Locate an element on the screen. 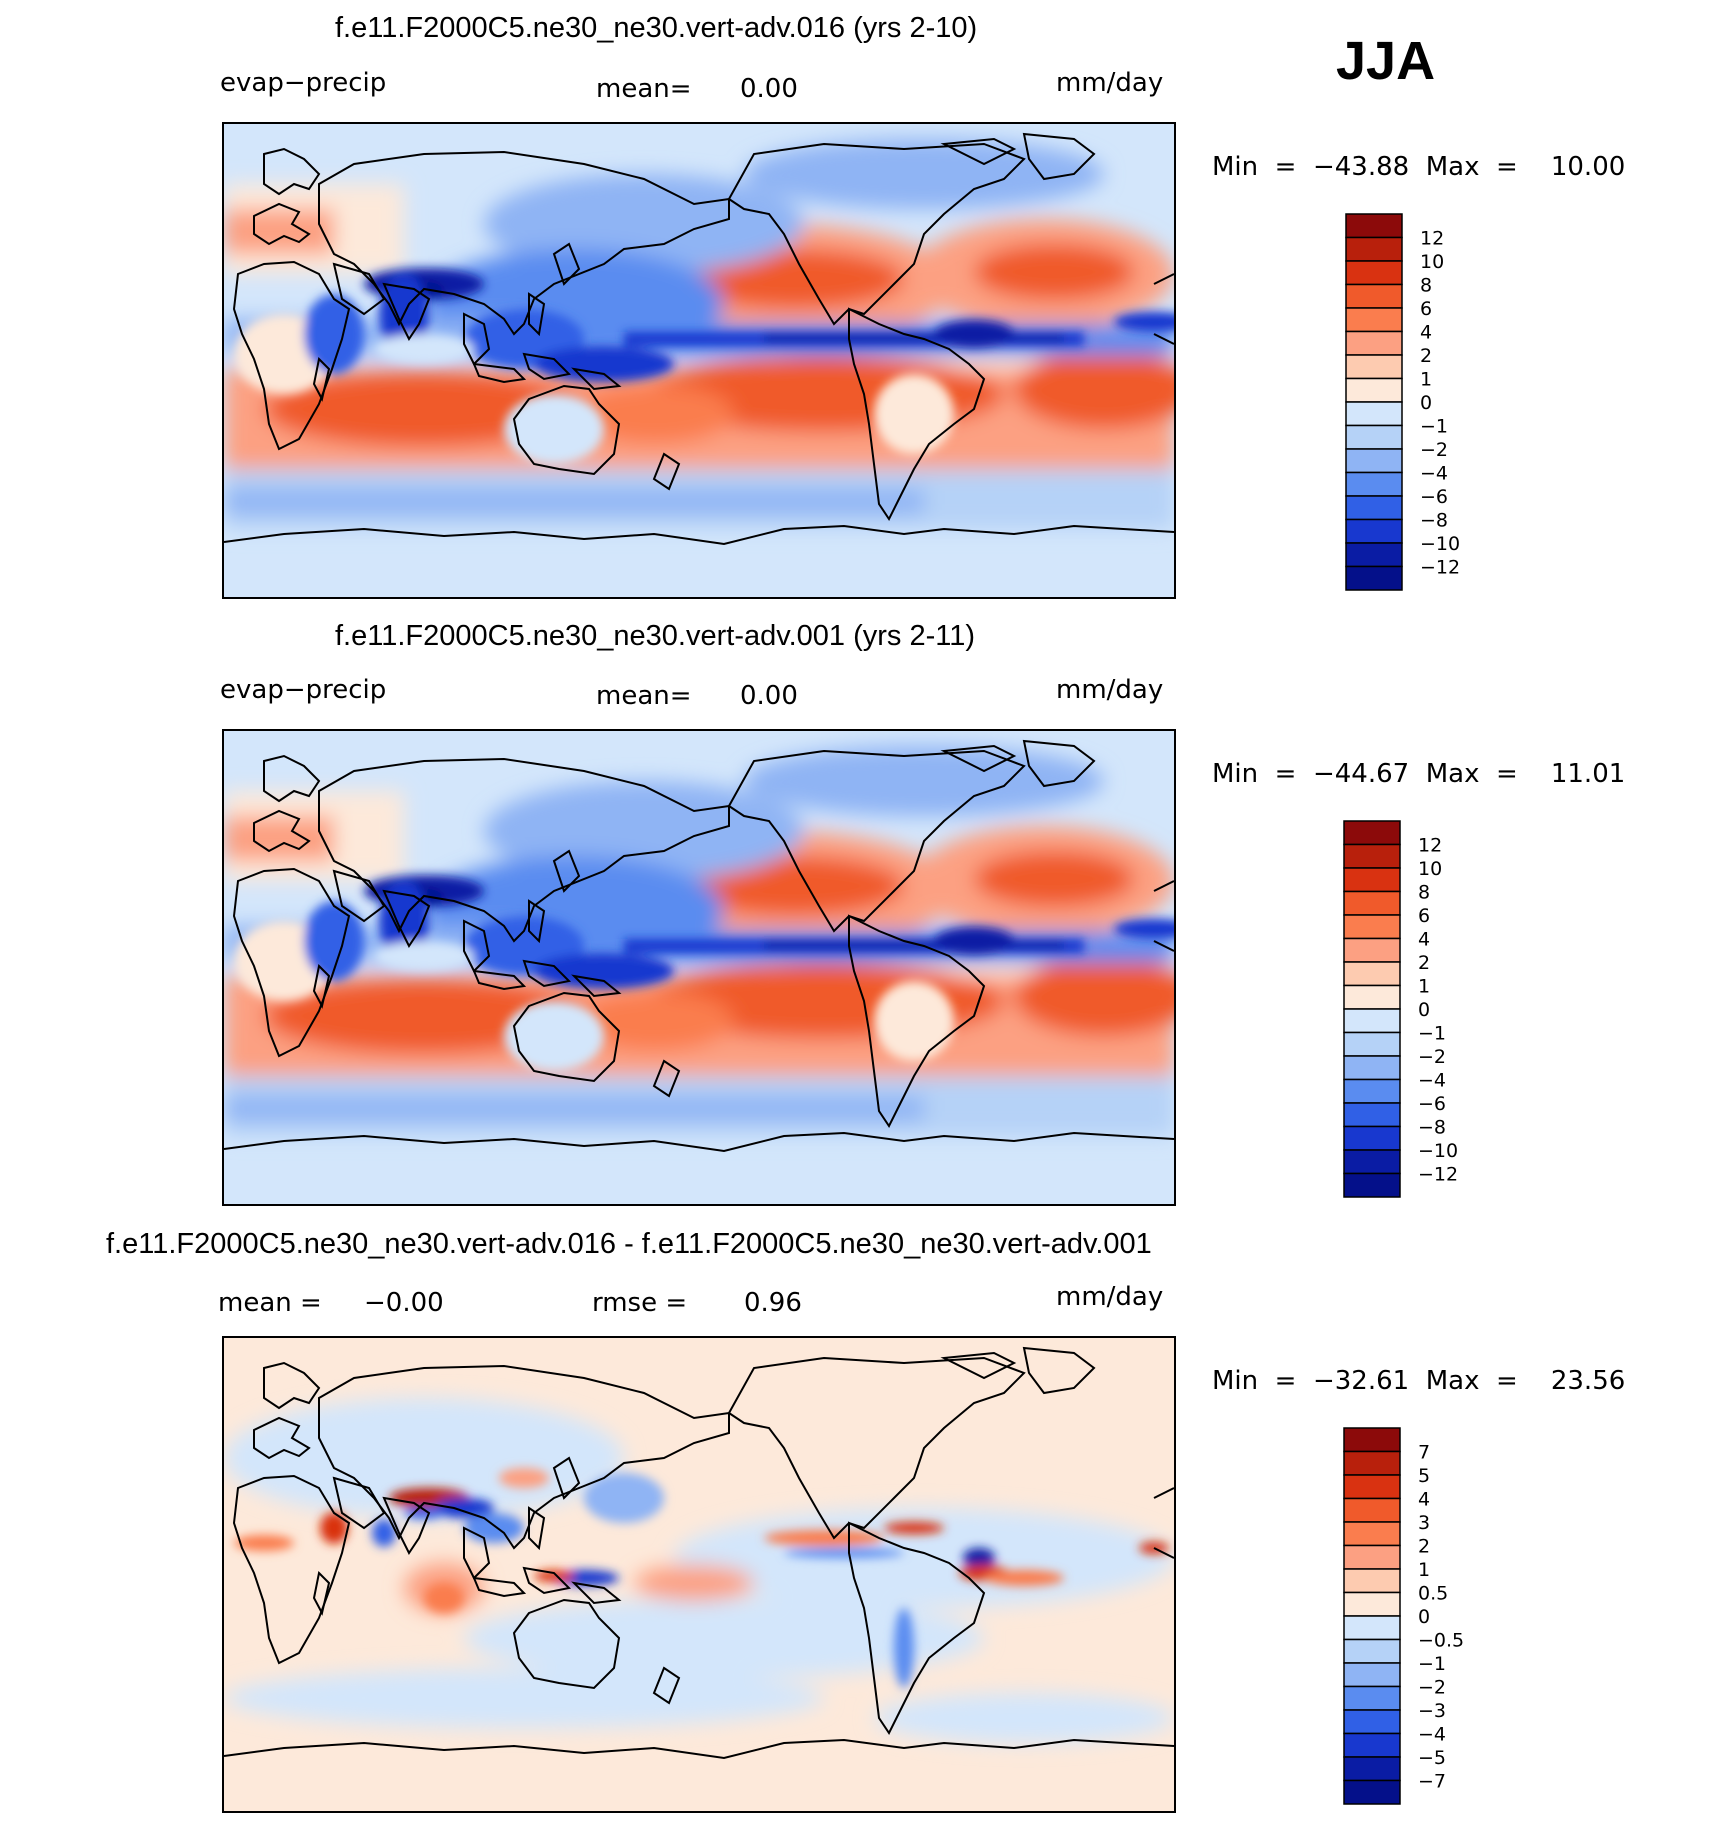  panel-1-map is located at coordinates (699, 360).